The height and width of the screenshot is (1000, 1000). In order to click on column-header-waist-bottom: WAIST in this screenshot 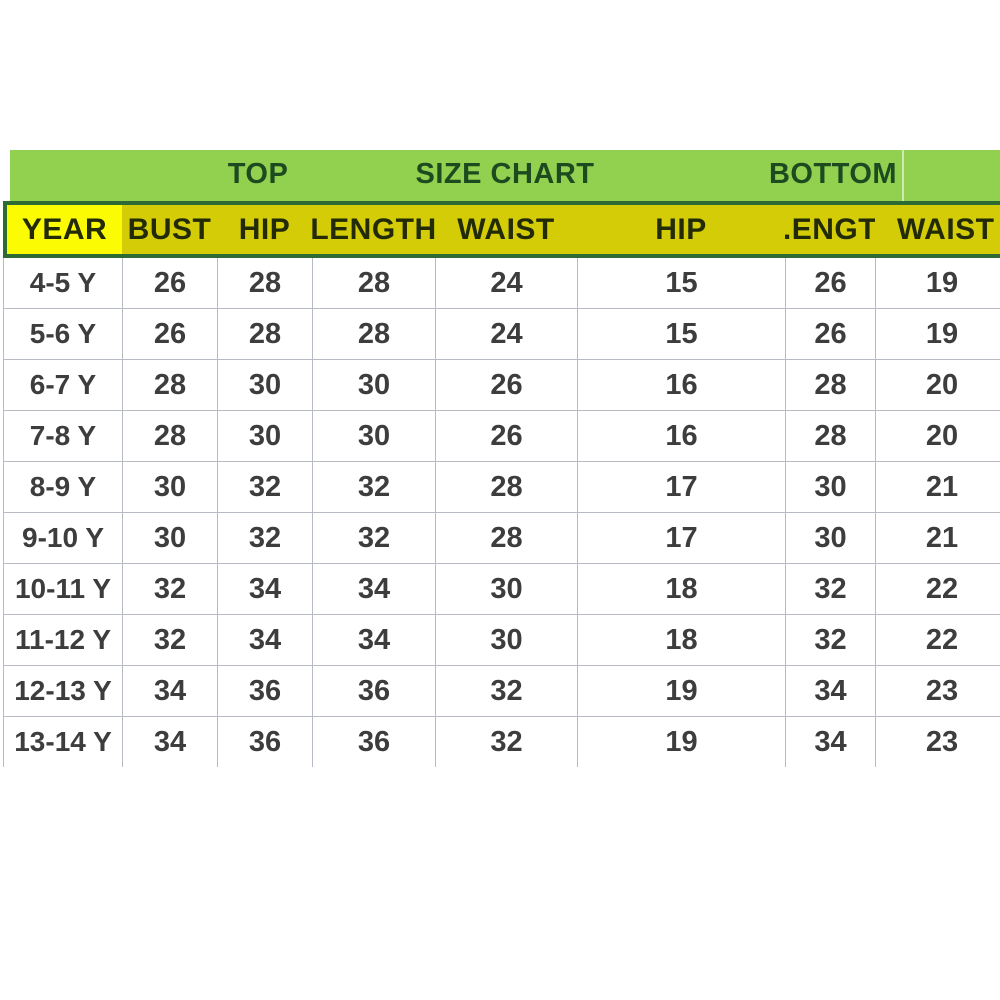, I will do `click(946, 229)`.